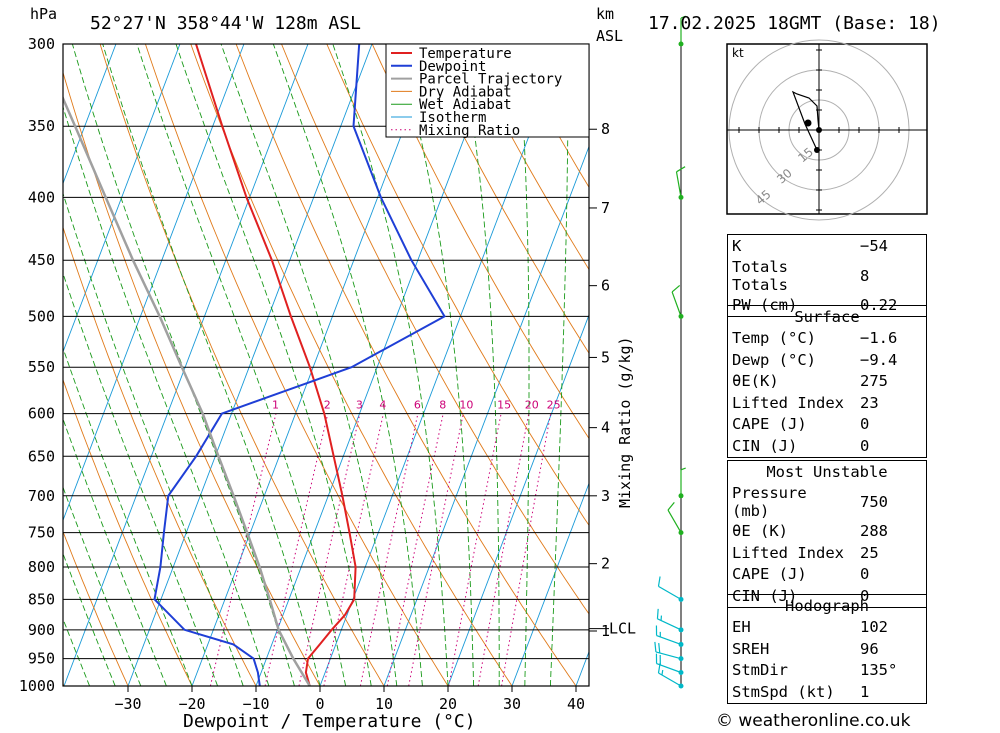  Describe the element at coordinates (605, 357) in the screenshot. I see `height-tick-label: 5` at that location.